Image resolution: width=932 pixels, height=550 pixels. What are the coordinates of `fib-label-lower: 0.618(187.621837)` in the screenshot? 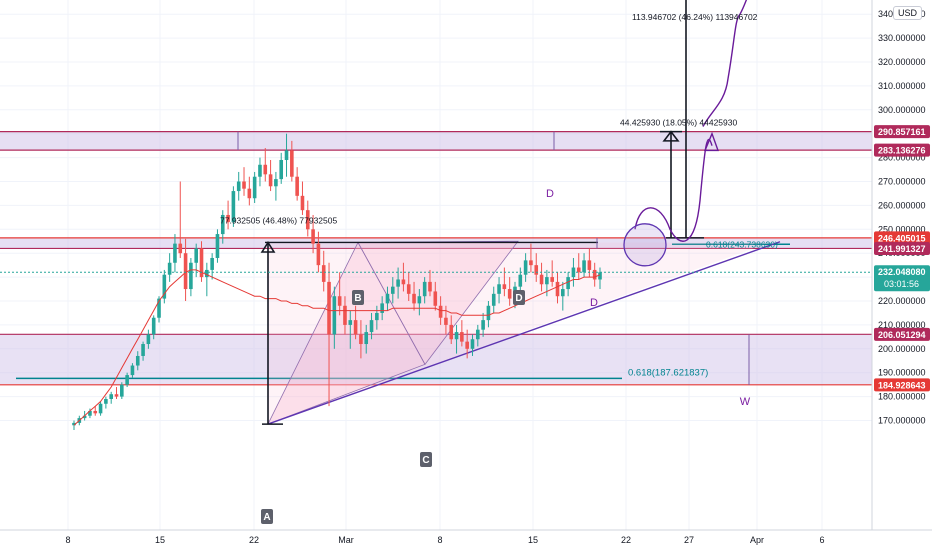 It's located at (668, 372).